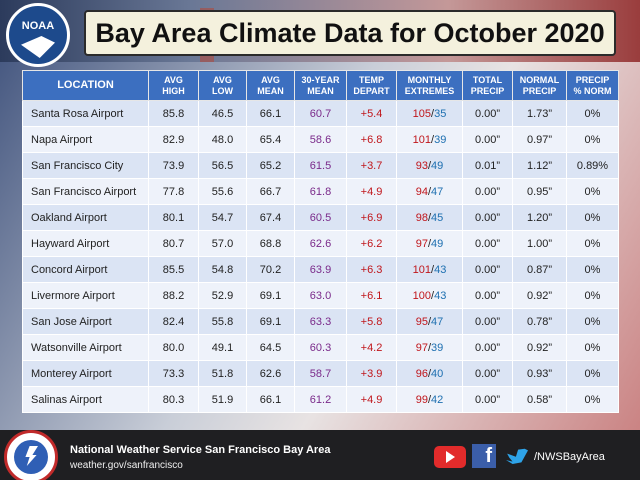  What do you see at coordinates (421, 217) in the screenshot?
I see `extreme-high-value: 98` at bounding box center [421, 217].